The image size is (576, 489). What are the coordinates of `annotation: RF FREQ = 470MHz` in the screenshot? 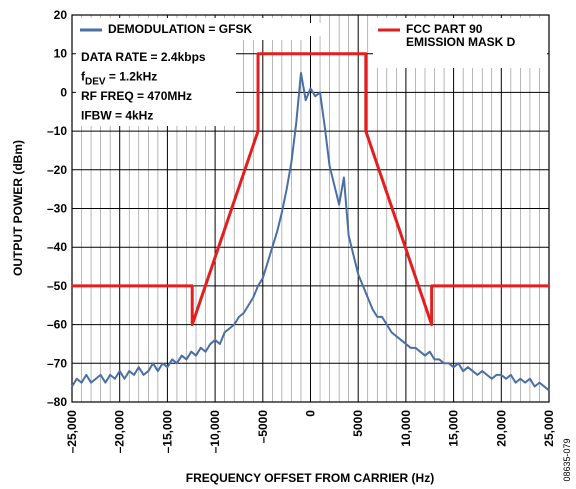 It's located at (136, 96).